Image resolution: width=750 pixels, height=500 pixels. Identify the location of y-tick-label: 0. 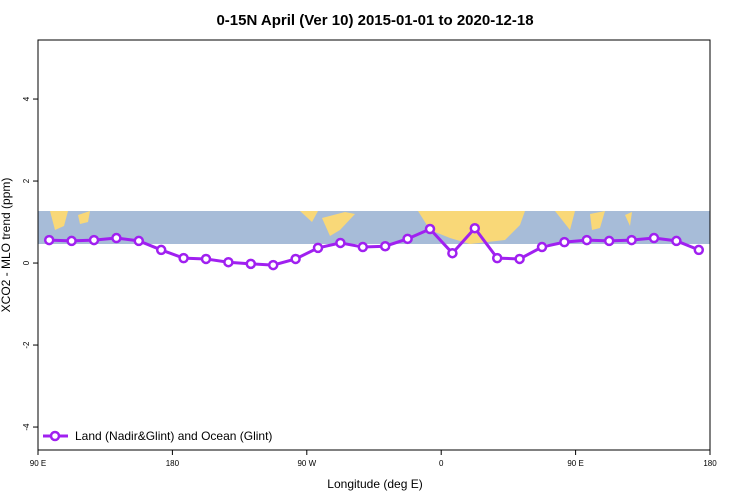
(26, 262).